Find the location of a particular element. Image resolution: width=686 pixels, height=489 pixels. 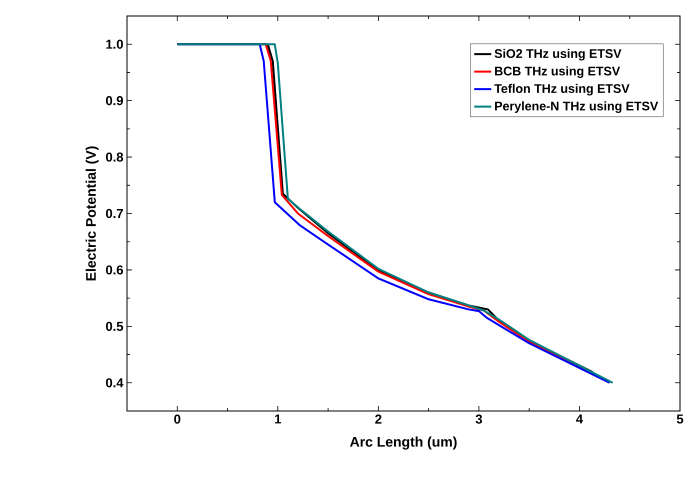

x-axis-title: Arc Length (um) is located at coordinates (403, 443).